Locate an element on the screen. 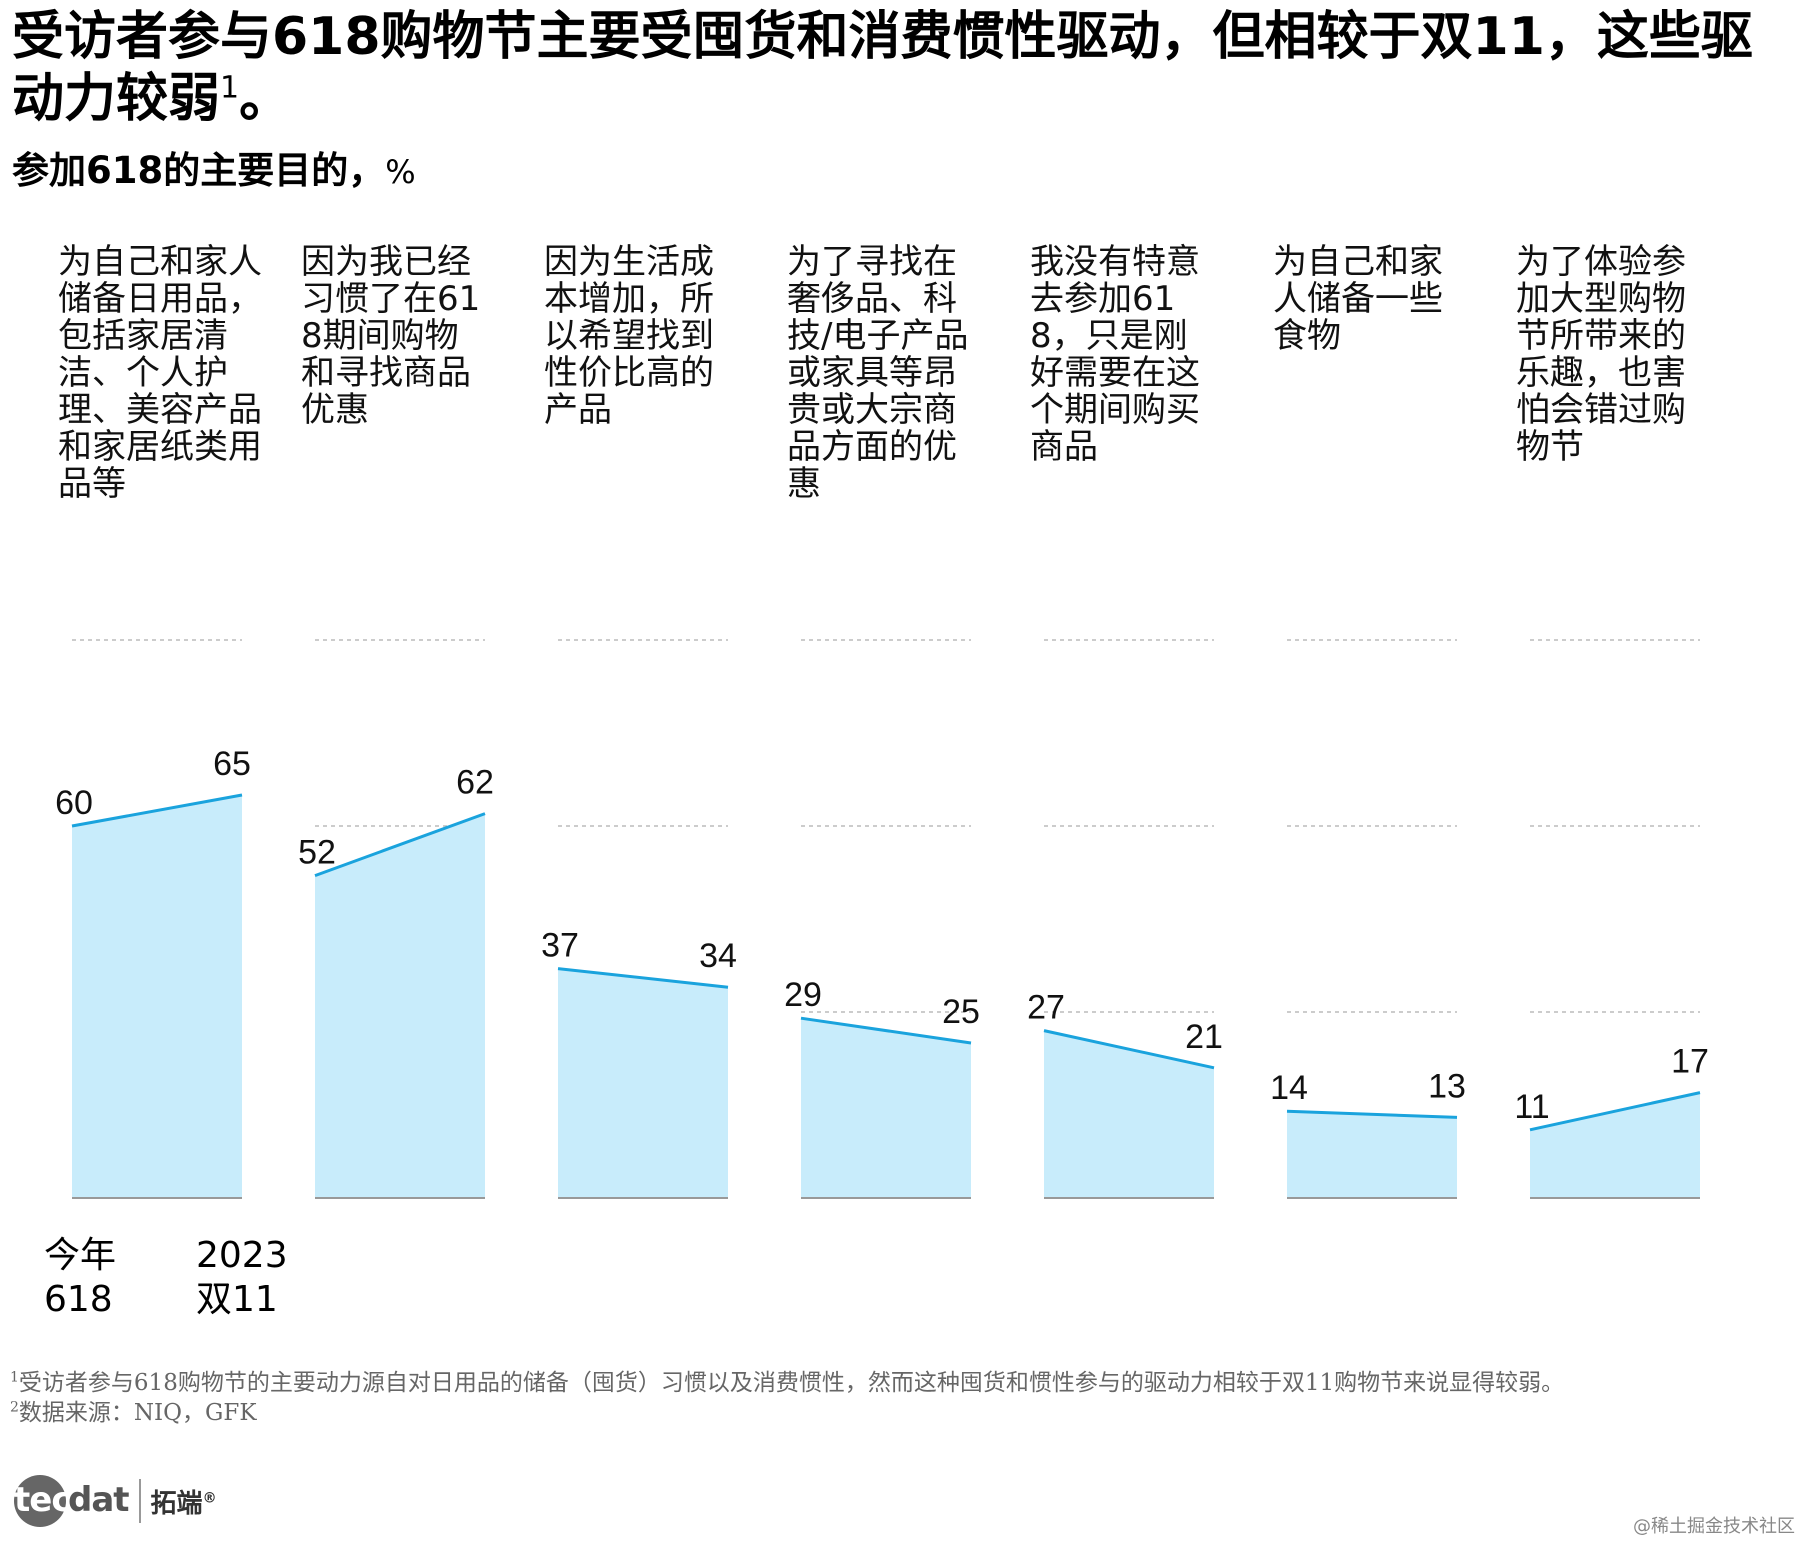 This screenshot has height=1544, width=1809. data-label-previous-6: 13 is located at coordinates (1447, 1086).